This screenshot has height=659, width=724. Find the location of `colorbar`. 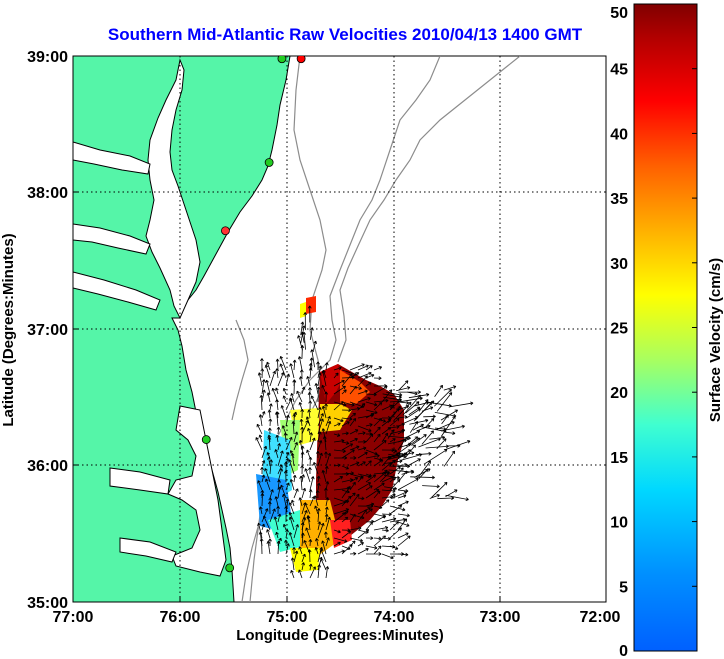

colorbar is located at coordinates (665, 327).